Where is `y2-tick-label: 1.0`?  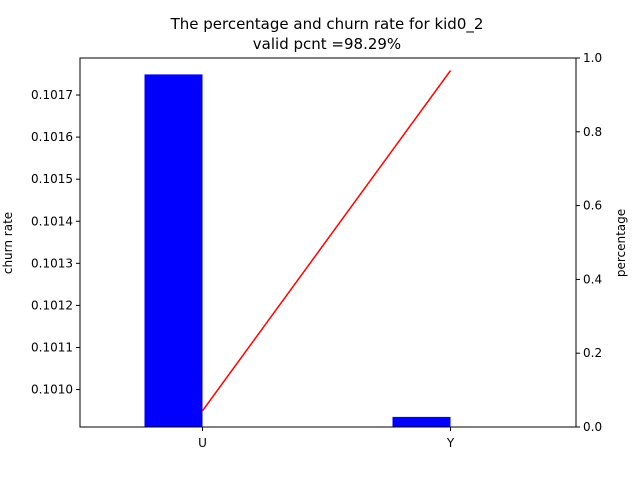 y2-tick-label: 1.0 is located at coordinates (592, 58).